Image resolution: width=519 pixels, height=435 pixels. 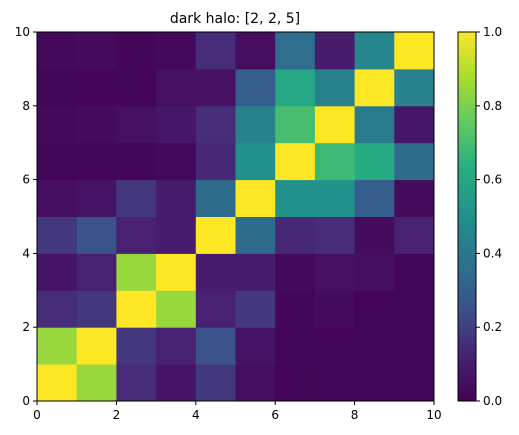 I want to click on colorbar-tick-label: 0.8, so click(x=492, y=106).